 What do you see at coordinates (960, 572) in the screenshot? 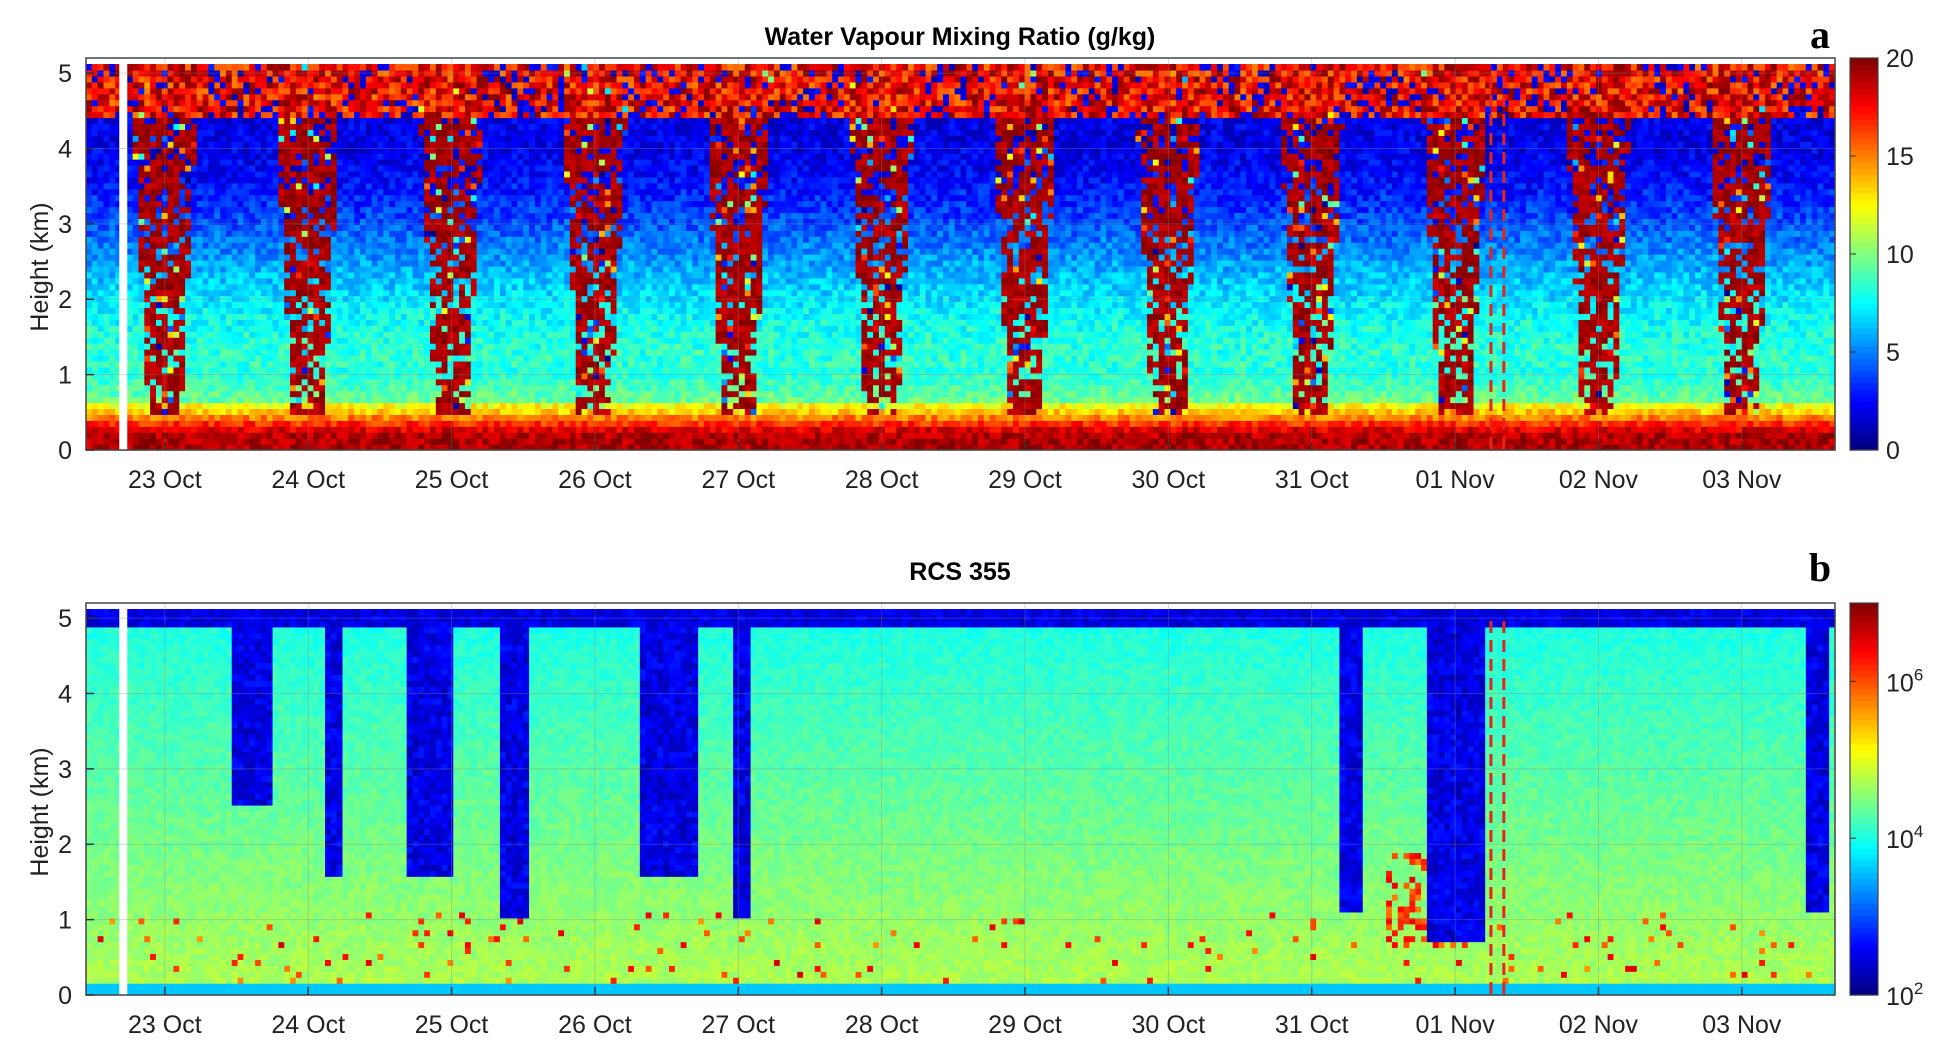
I see `chart-title: RCS 355` at bounding box center [960, 572].